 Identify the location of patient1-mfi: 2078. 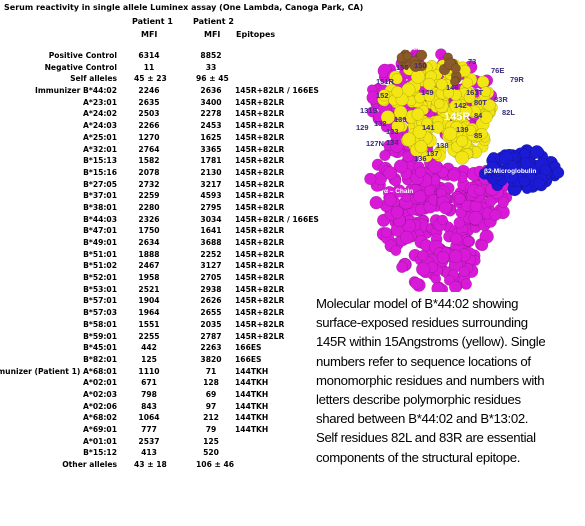
(149, 172).